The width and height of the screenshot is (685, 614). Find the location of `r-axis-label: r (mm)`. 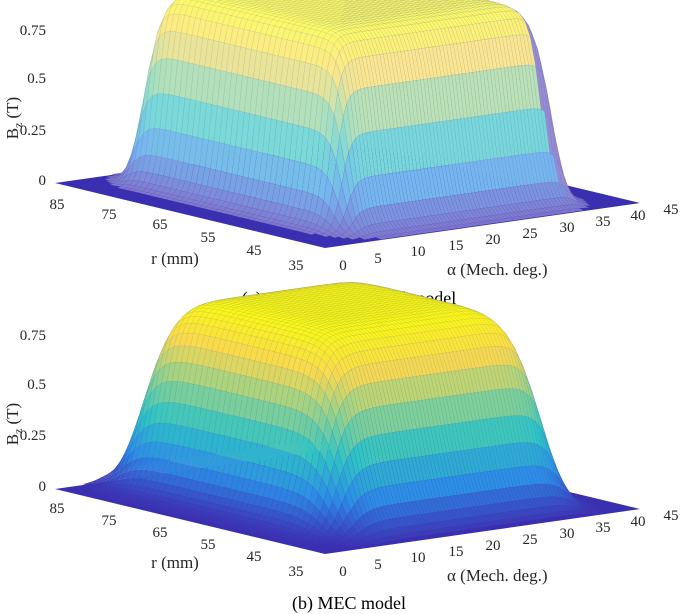

r-axis-label: r (mm) is located at coordinates (175, 258).